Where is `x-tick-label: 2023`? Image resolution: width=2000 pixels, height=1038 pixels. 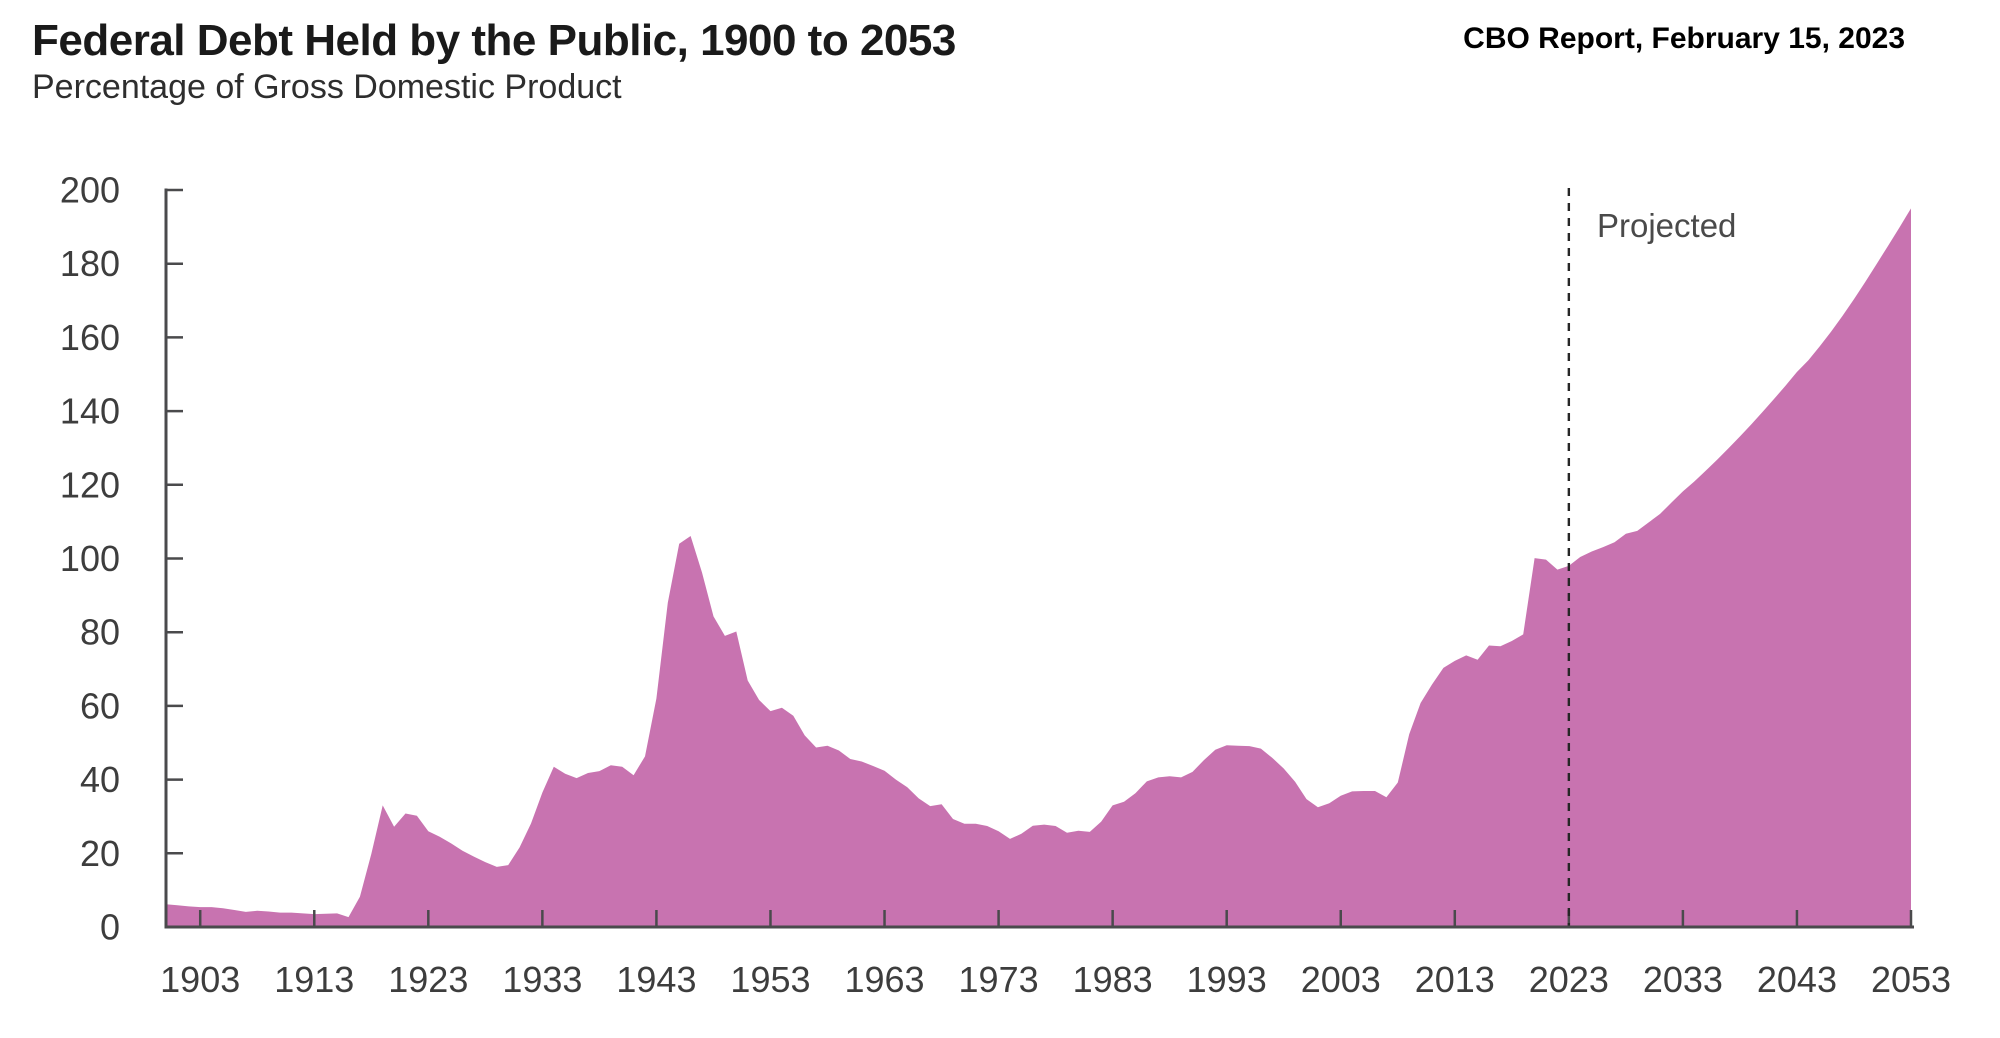 x-tick-label: 2023 is located at coordinates (1569, 979).